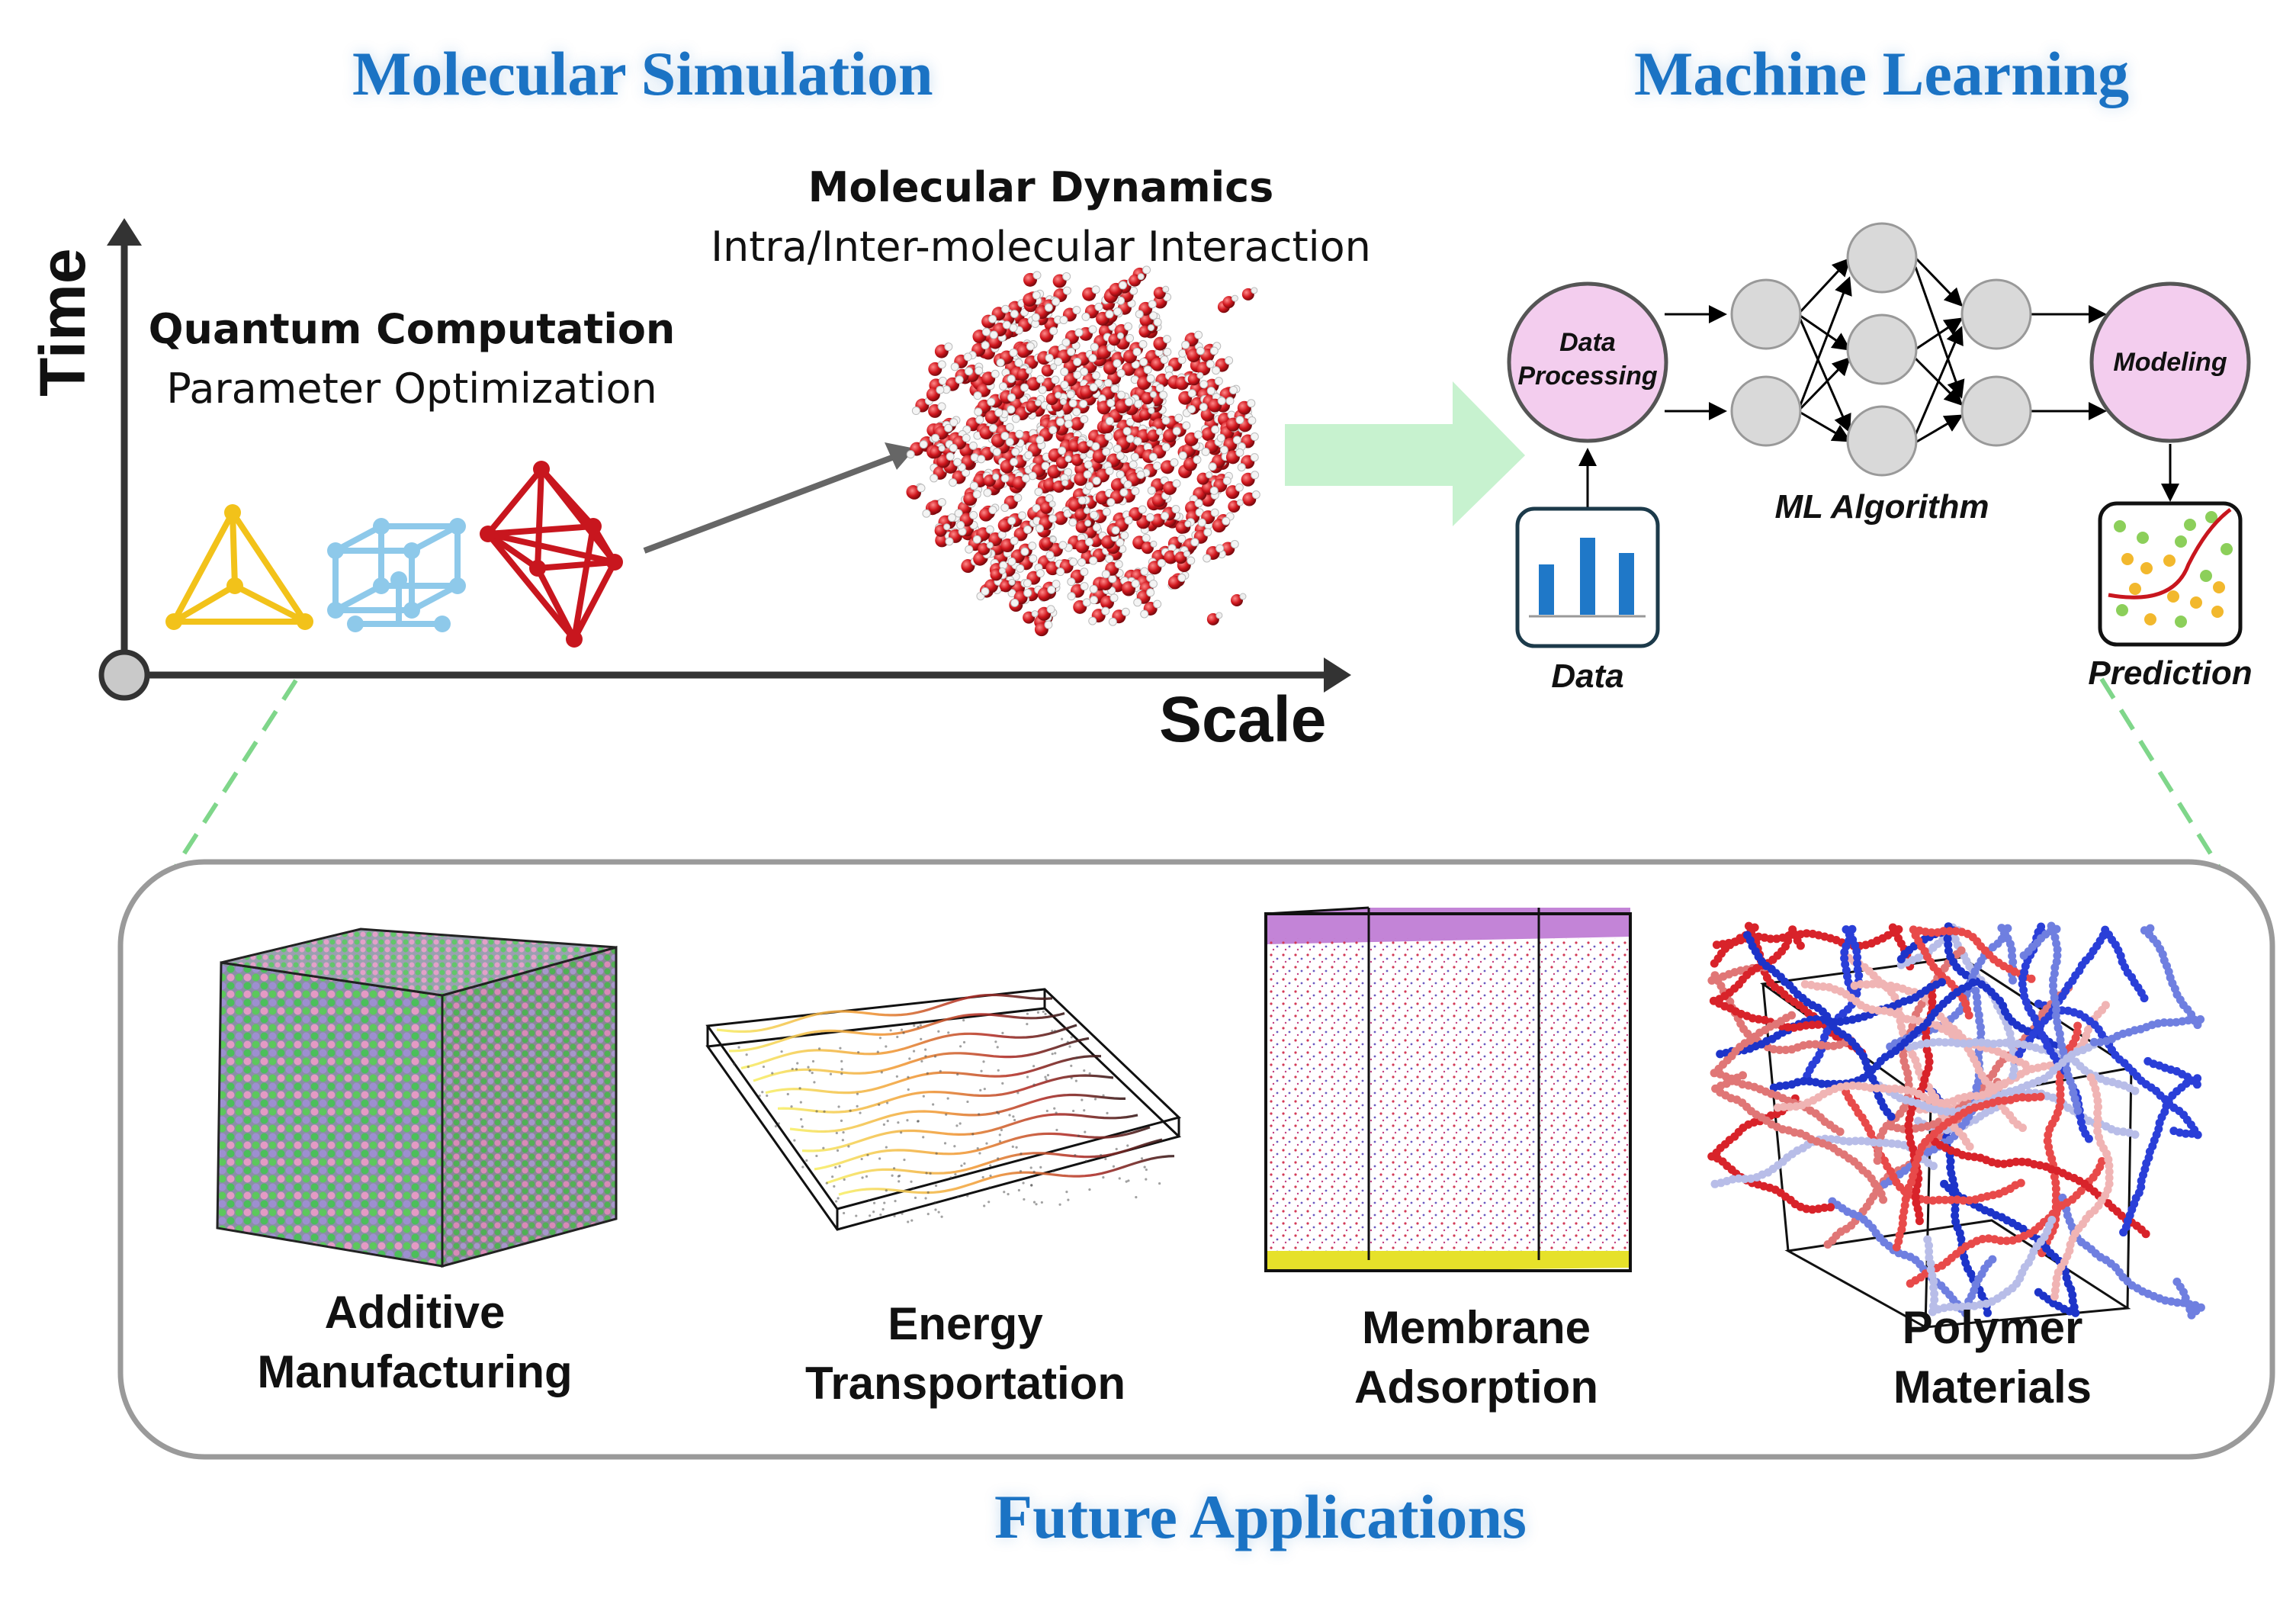 The width and height of the screenshot is (2296, 1601). What do you see at coordinates (1992, 1357) in the screenshot?
I see `application-label-polymer: Polymer Materials` at bounding box center [1992, 1357].